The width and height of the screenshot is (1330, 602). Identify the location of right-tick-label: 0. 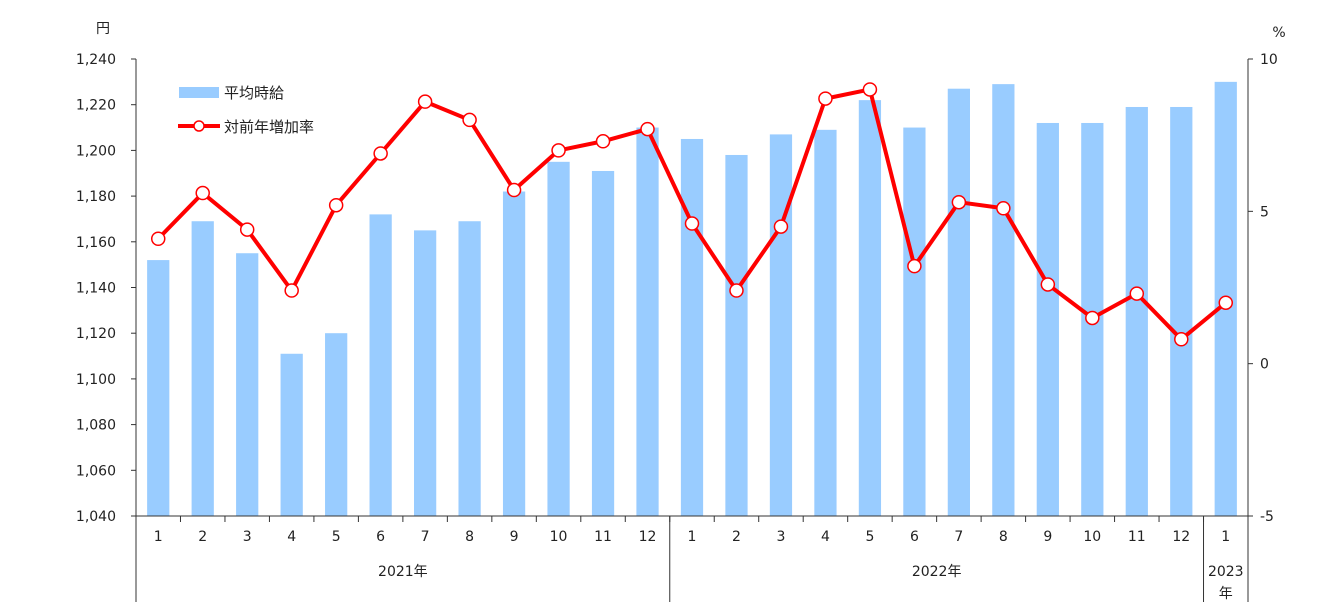
(1264, 365).